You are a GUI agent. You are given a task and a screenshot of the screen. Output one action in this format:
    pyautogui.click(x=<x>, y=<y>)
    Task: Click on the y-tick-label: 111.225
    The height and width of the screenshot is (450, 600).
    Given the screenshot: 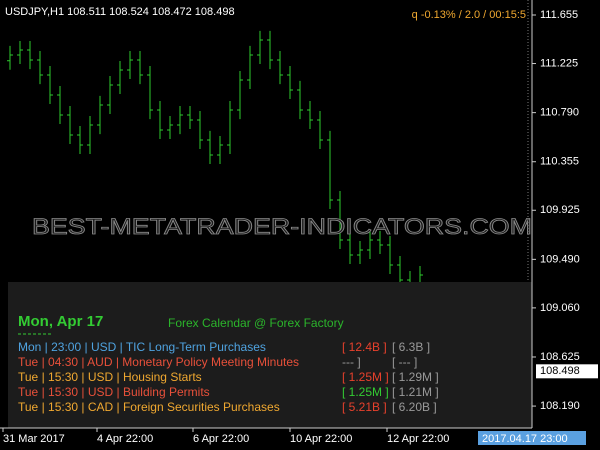 What is the action you would take?
    pyautogui.click(x=559, y=63)
    